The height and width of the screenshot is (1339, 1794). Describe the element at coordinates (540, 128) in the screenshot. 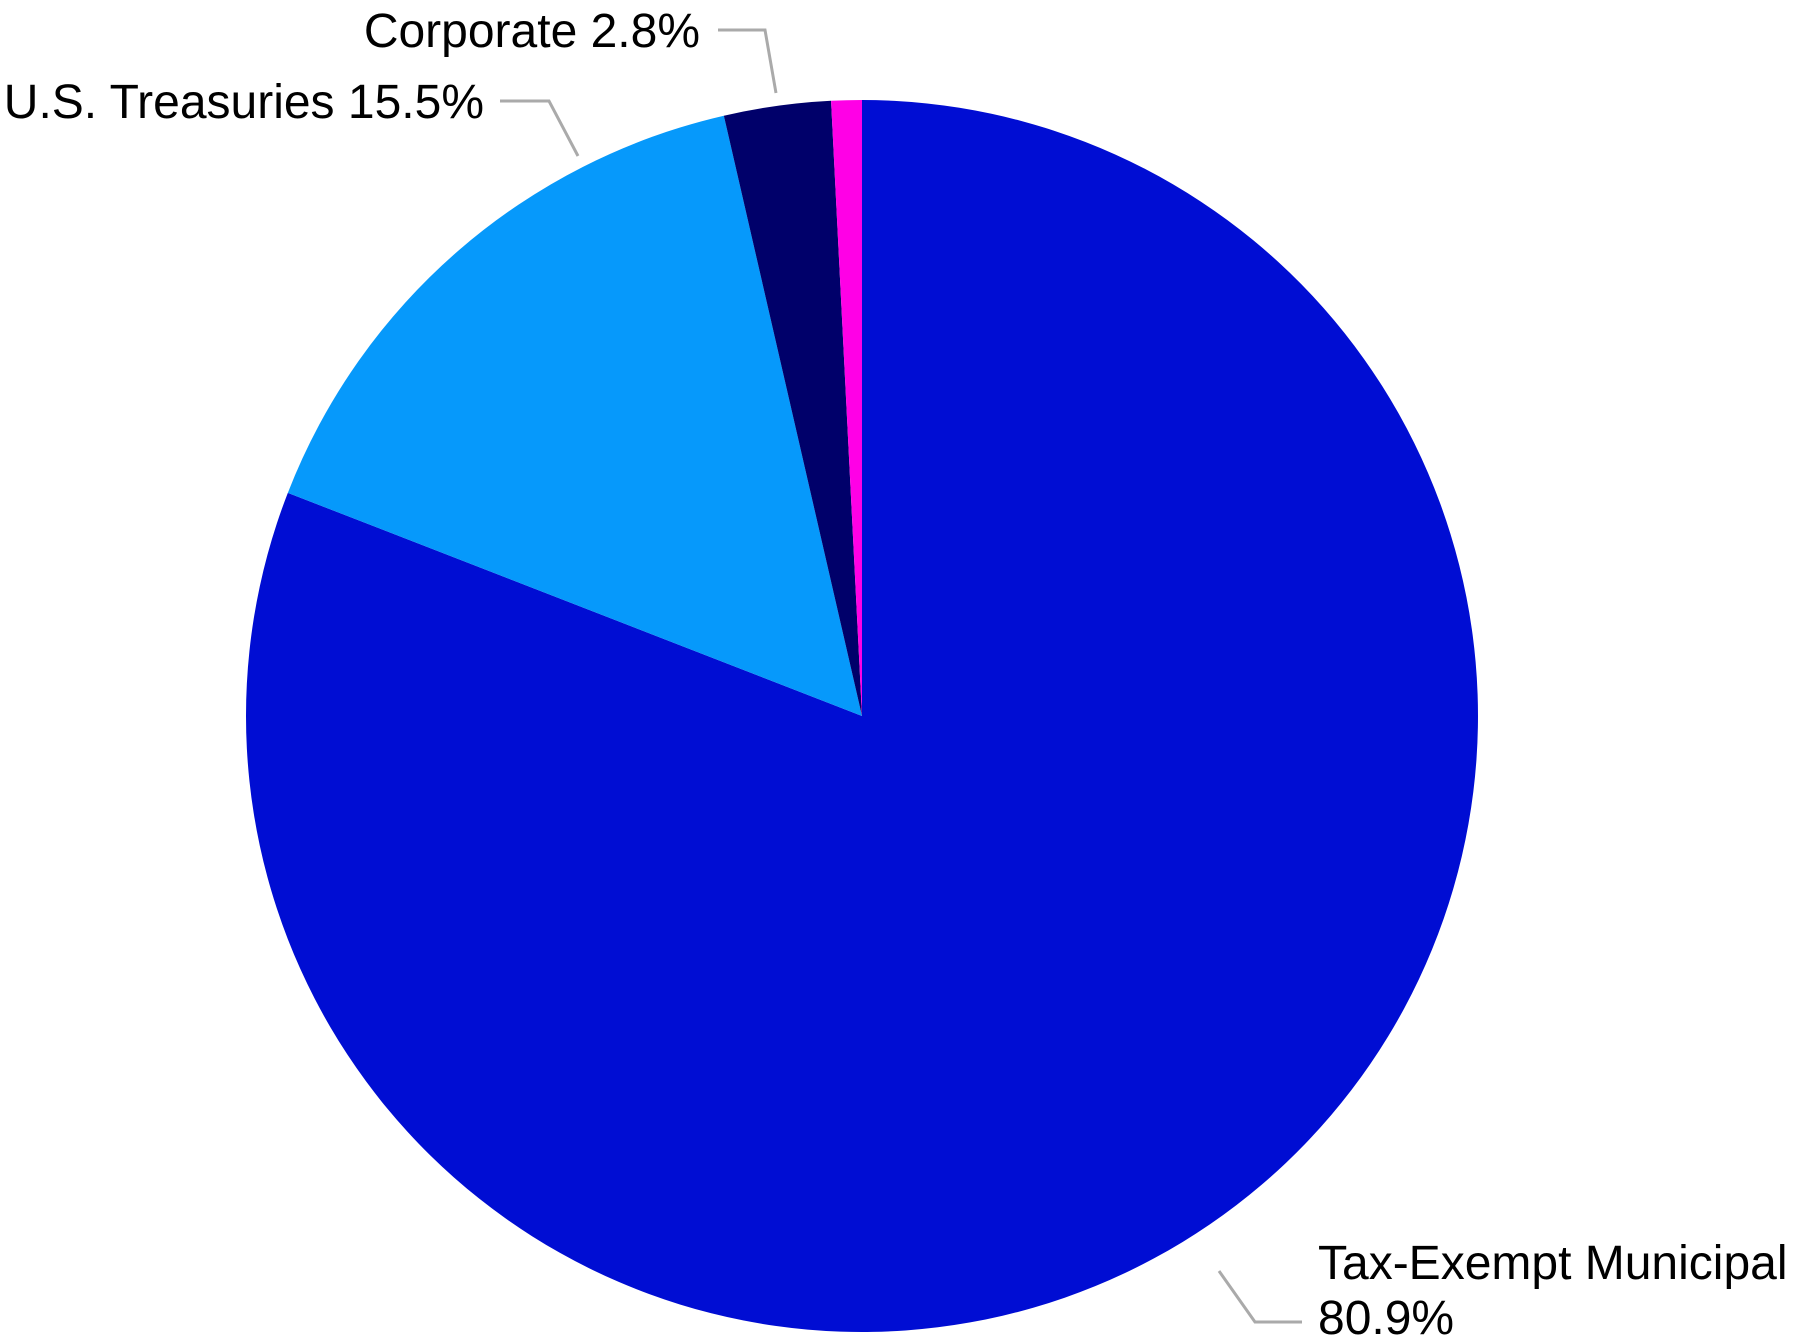

I see `leader-line-us-treasuries` at that location.